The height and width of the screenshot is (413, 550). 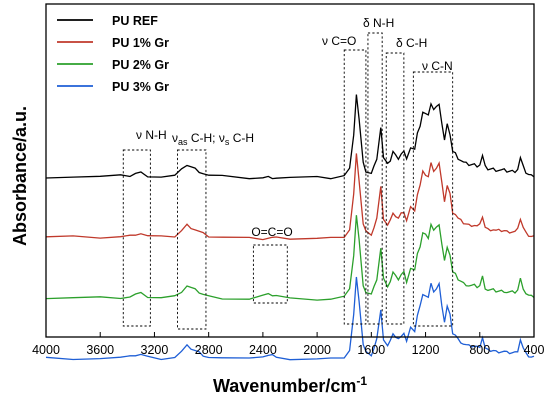 I want to click on x-tick-label: 2800, so click(x=209, y=350).